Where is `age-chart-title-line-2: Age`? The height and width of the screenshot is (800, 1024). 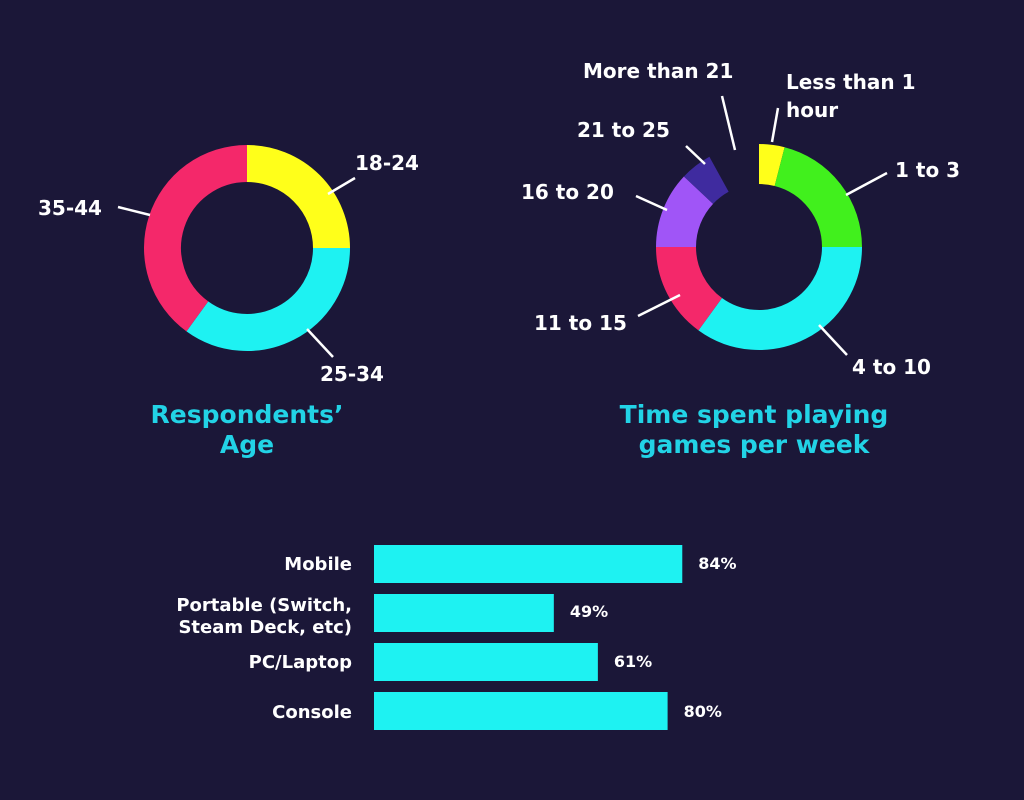 age-chart-title-line-2: Age is located at coordinates (247, 444).